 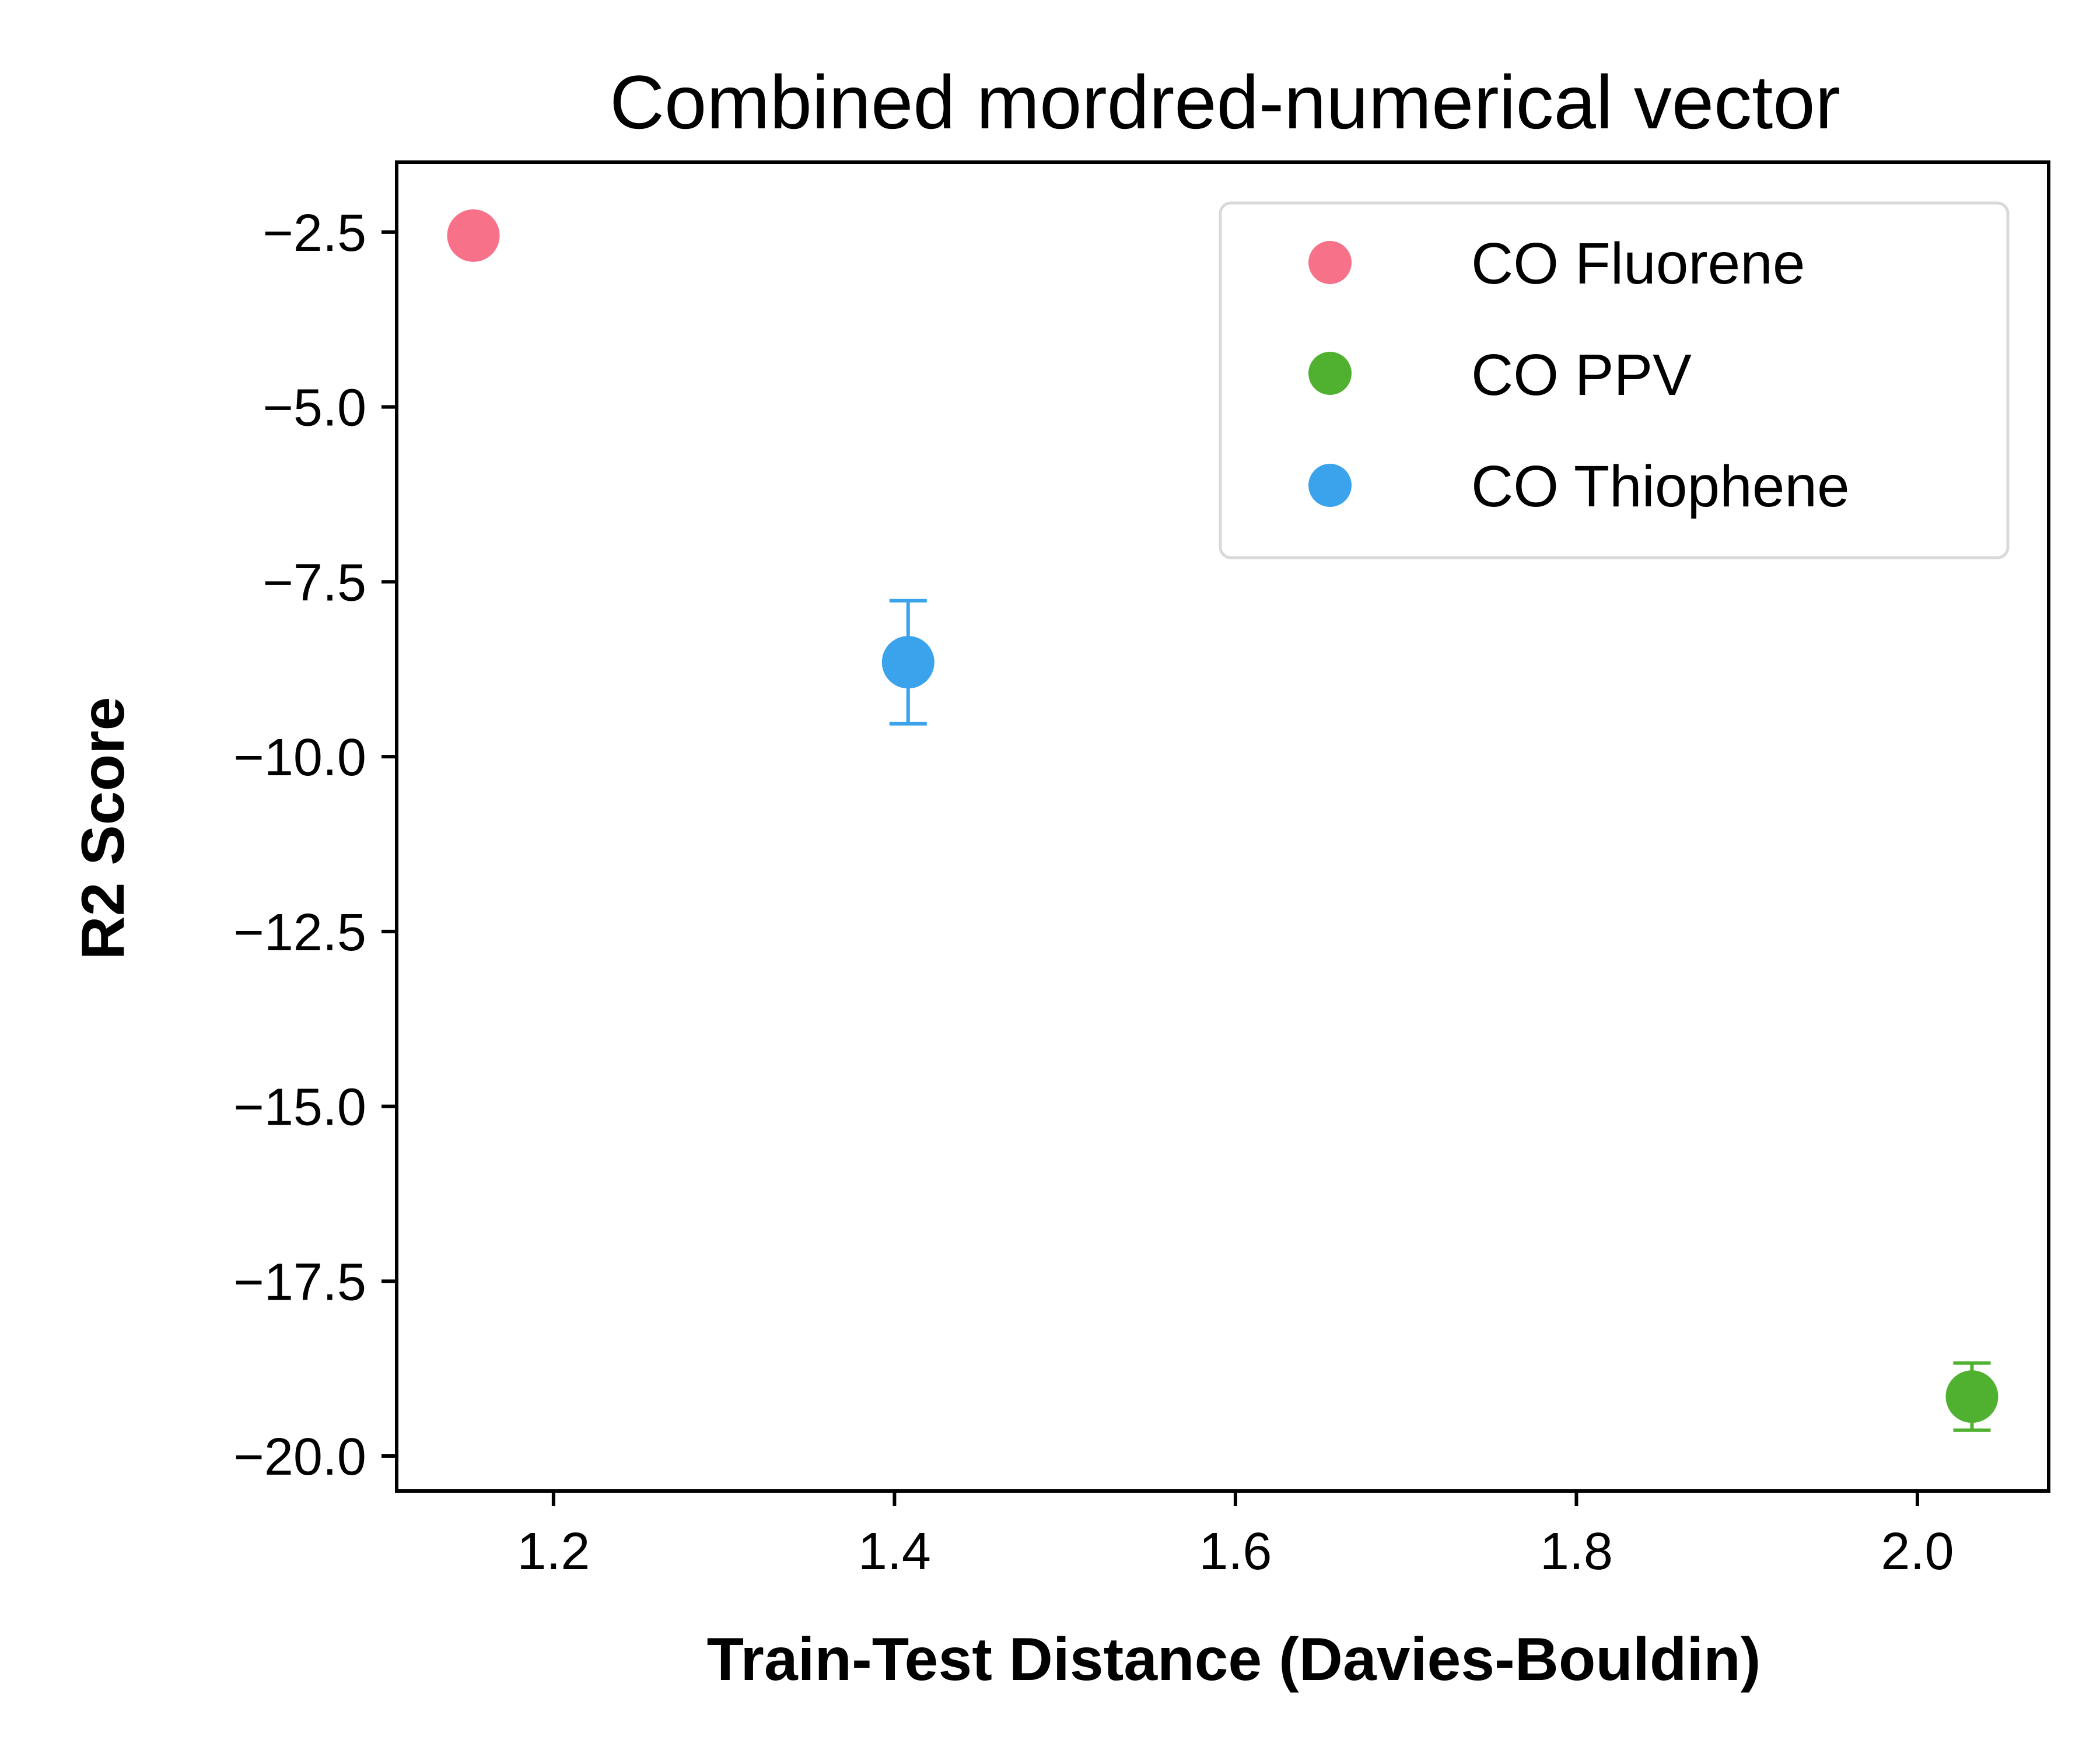 What do you see at coordinates (314, 583) in the screenshot?
I see `y-tick-label: −7.5` at bounding box center [314, 583].